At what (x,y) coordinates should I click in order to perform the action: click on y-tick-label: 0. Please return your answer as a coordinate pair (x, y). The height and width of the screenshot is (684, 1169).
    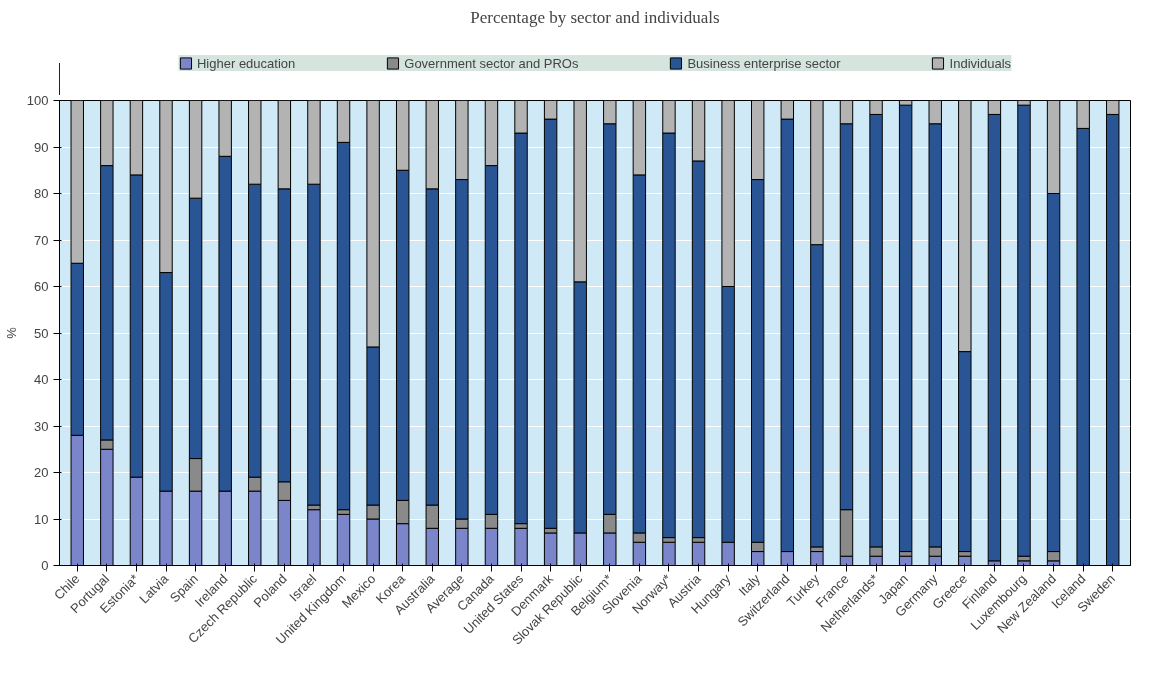
    Looking at the image, I should click on (45, 565).